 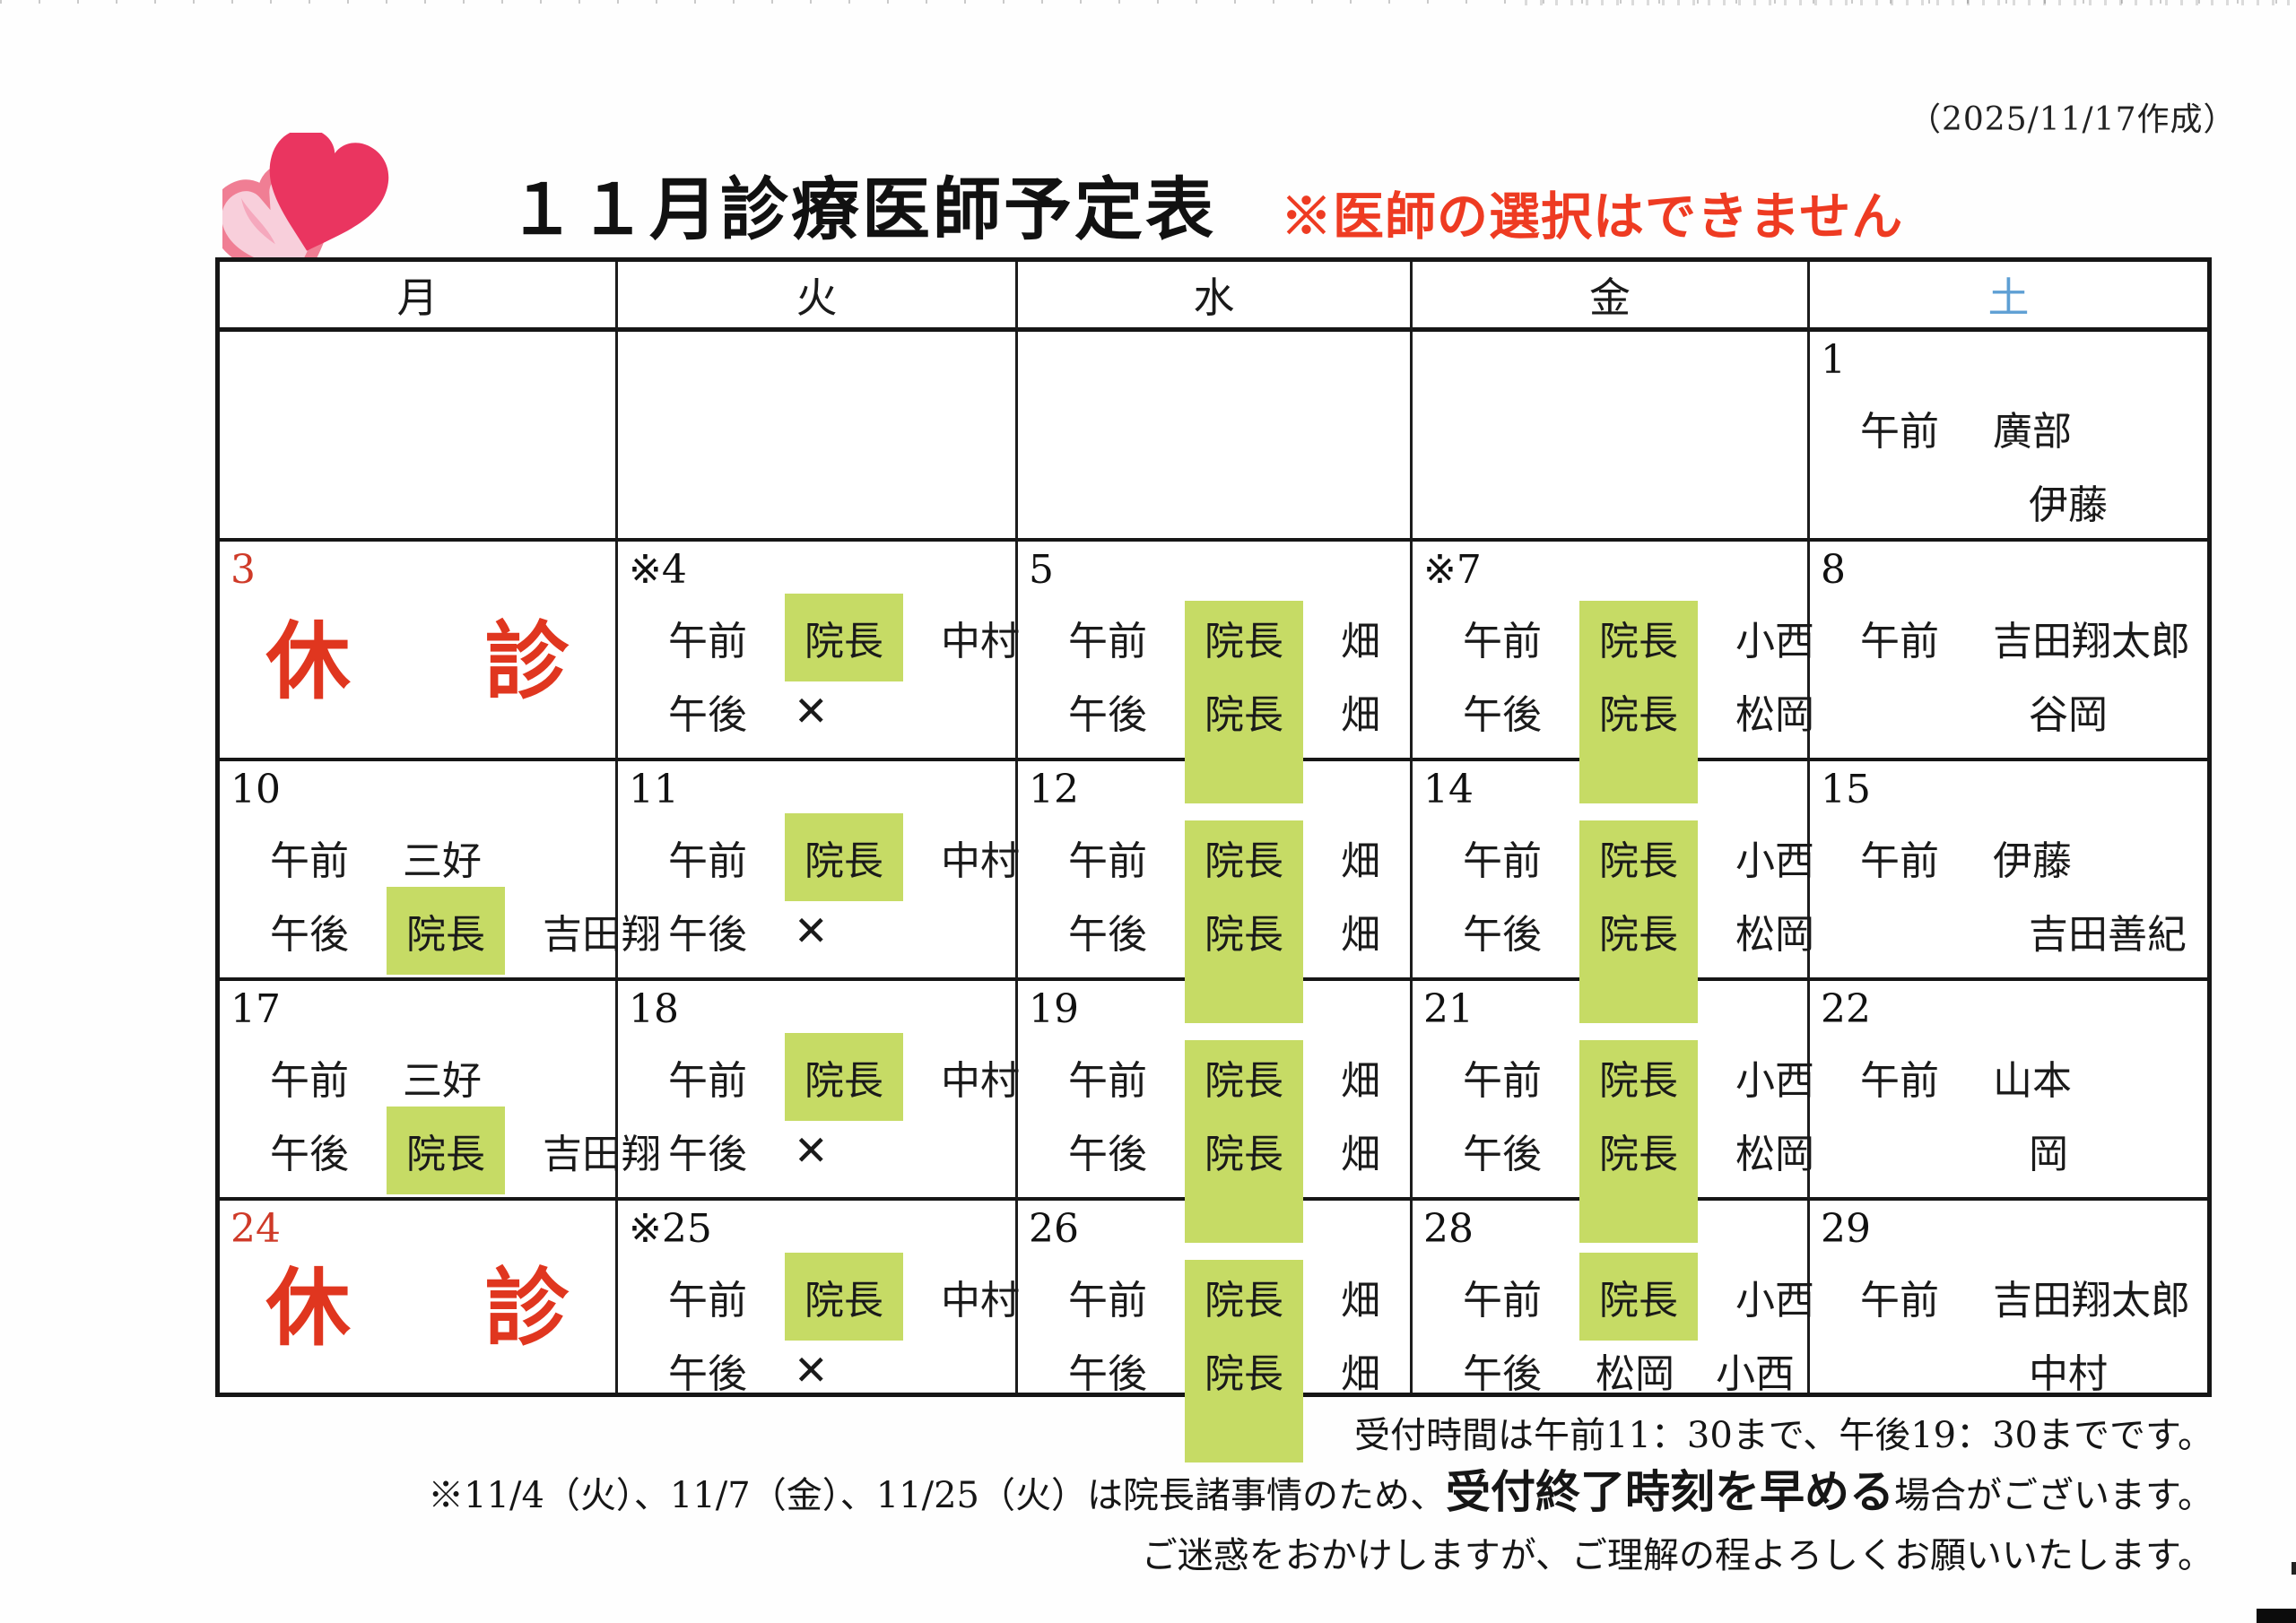 I want to click on schedule-line: 谷岡, so click(x=2008, y=711).